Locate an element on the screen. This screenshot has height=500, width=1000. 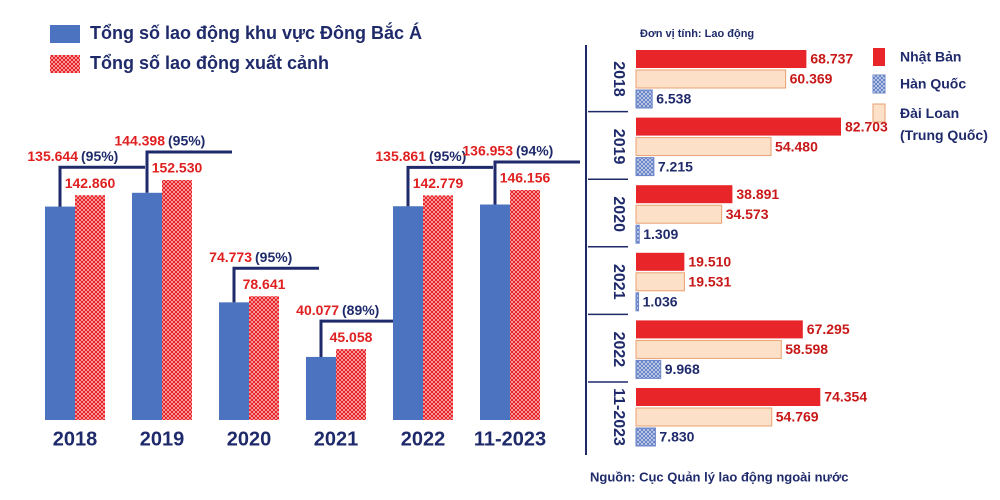
value-label: 146.156 is located at coordinates (525, 178).